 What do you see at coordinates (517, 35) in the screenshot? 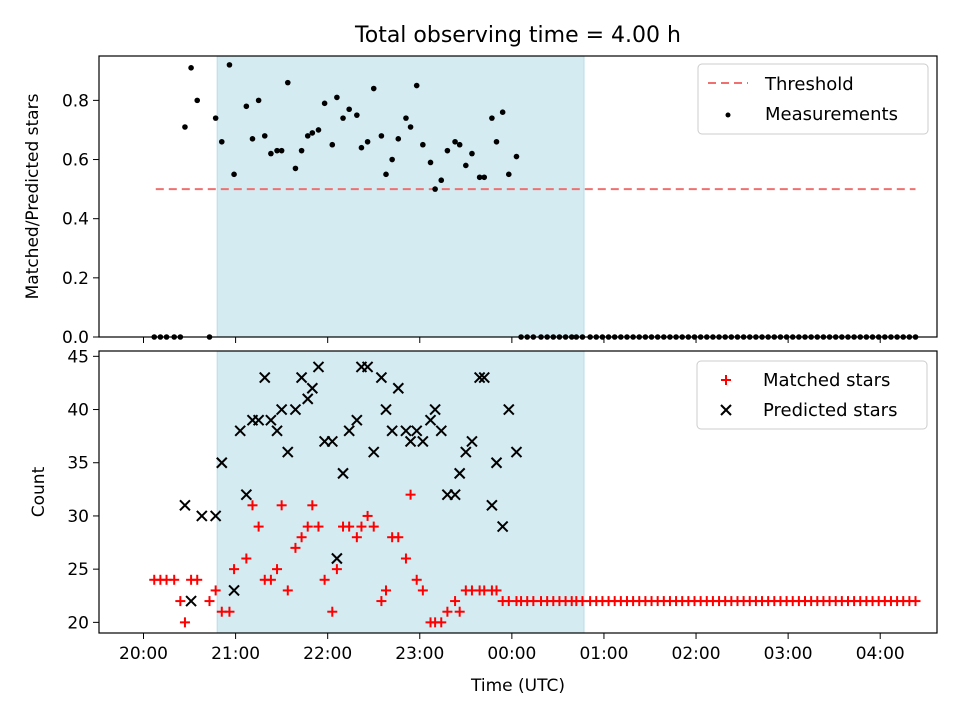
I see `chart-title: Total observing time = 4.00 h` at bounding box center [517, 35].